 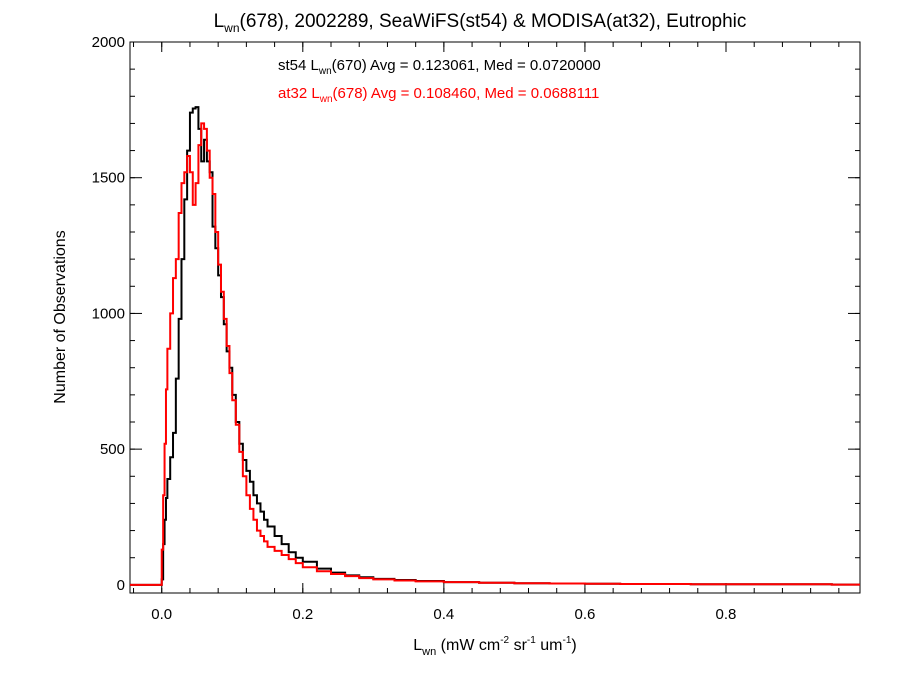 I want to click on legend-at32-pre: at32 L, so click(x=299, y=93).